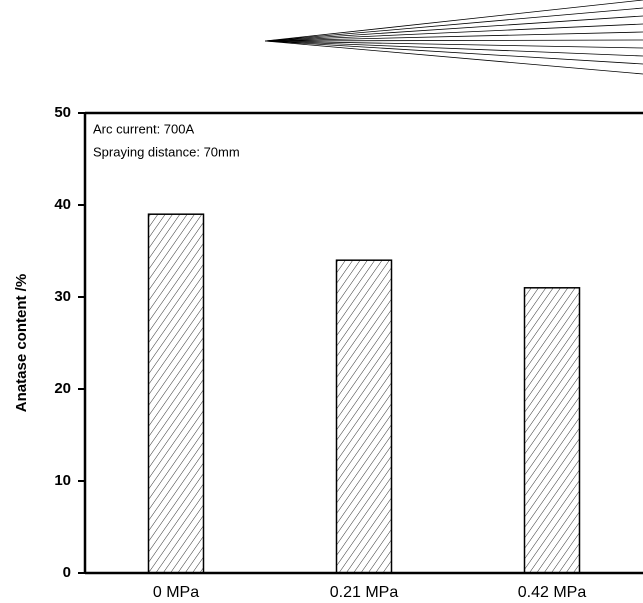 The width and height of the screenshot is (643, 603). Describe the element at coordinates (62, 388) in the screenshot. I see `y-tick-label: 20` at that location.